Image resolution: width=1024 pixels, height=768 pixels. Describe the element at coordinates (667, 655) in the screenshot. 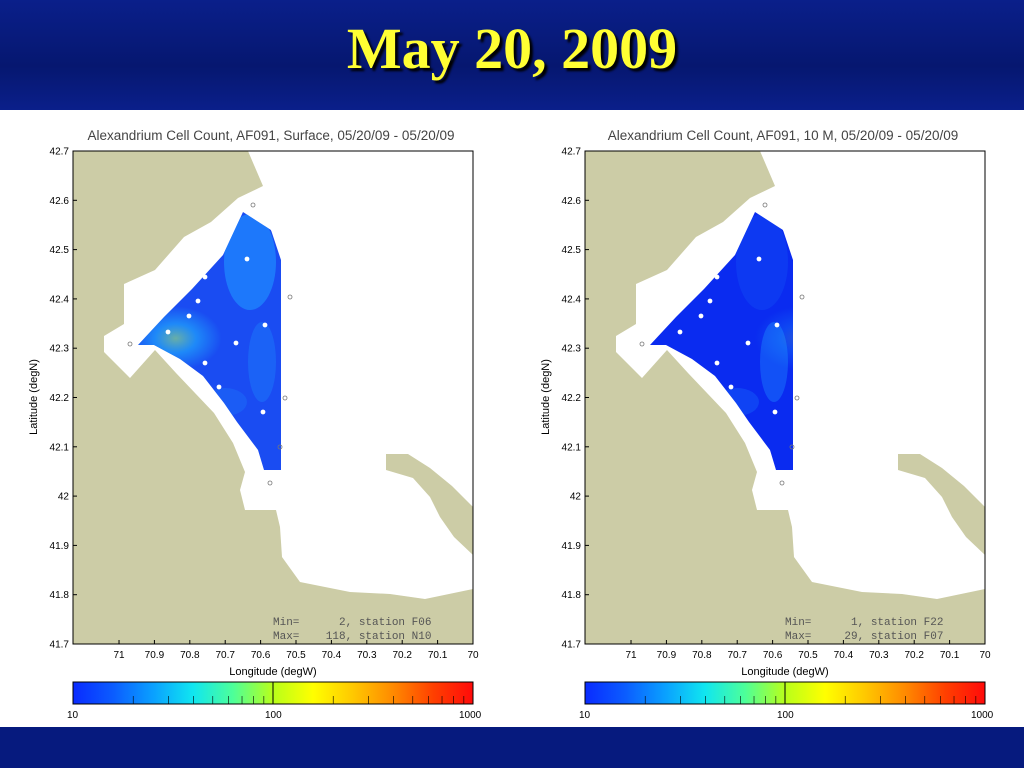

I see `x-tick-label: 70.9` at that location.